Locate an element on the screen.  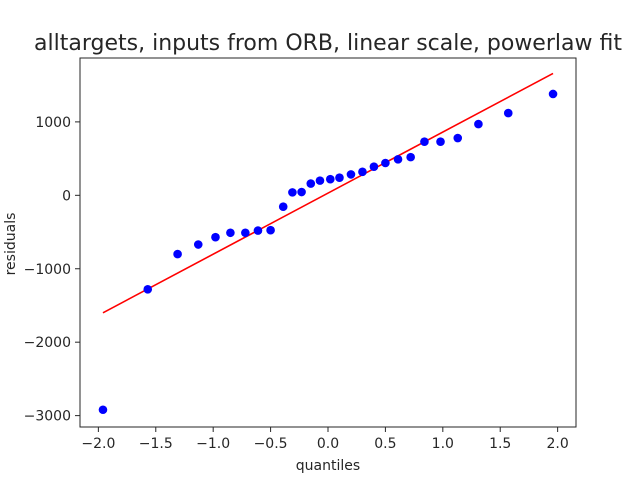
y-axis-label: residuals is located at coordinates (11, 244).